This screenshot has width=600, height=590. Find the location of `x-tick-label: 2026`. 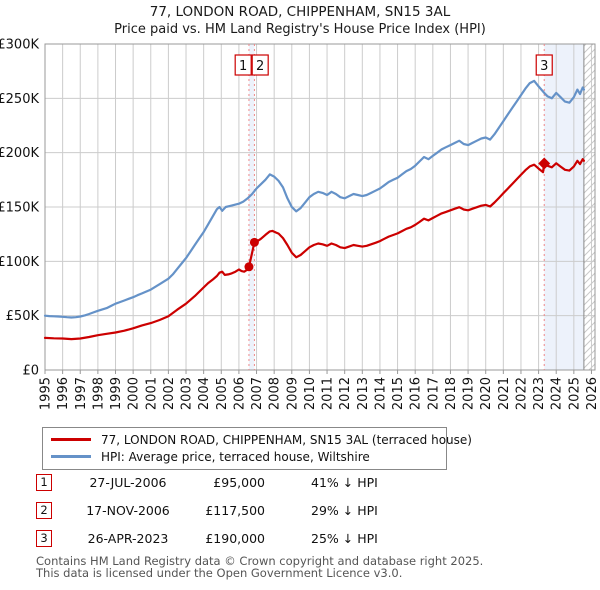

x-tick-label: 2026 is located at coordinates (592, 393).